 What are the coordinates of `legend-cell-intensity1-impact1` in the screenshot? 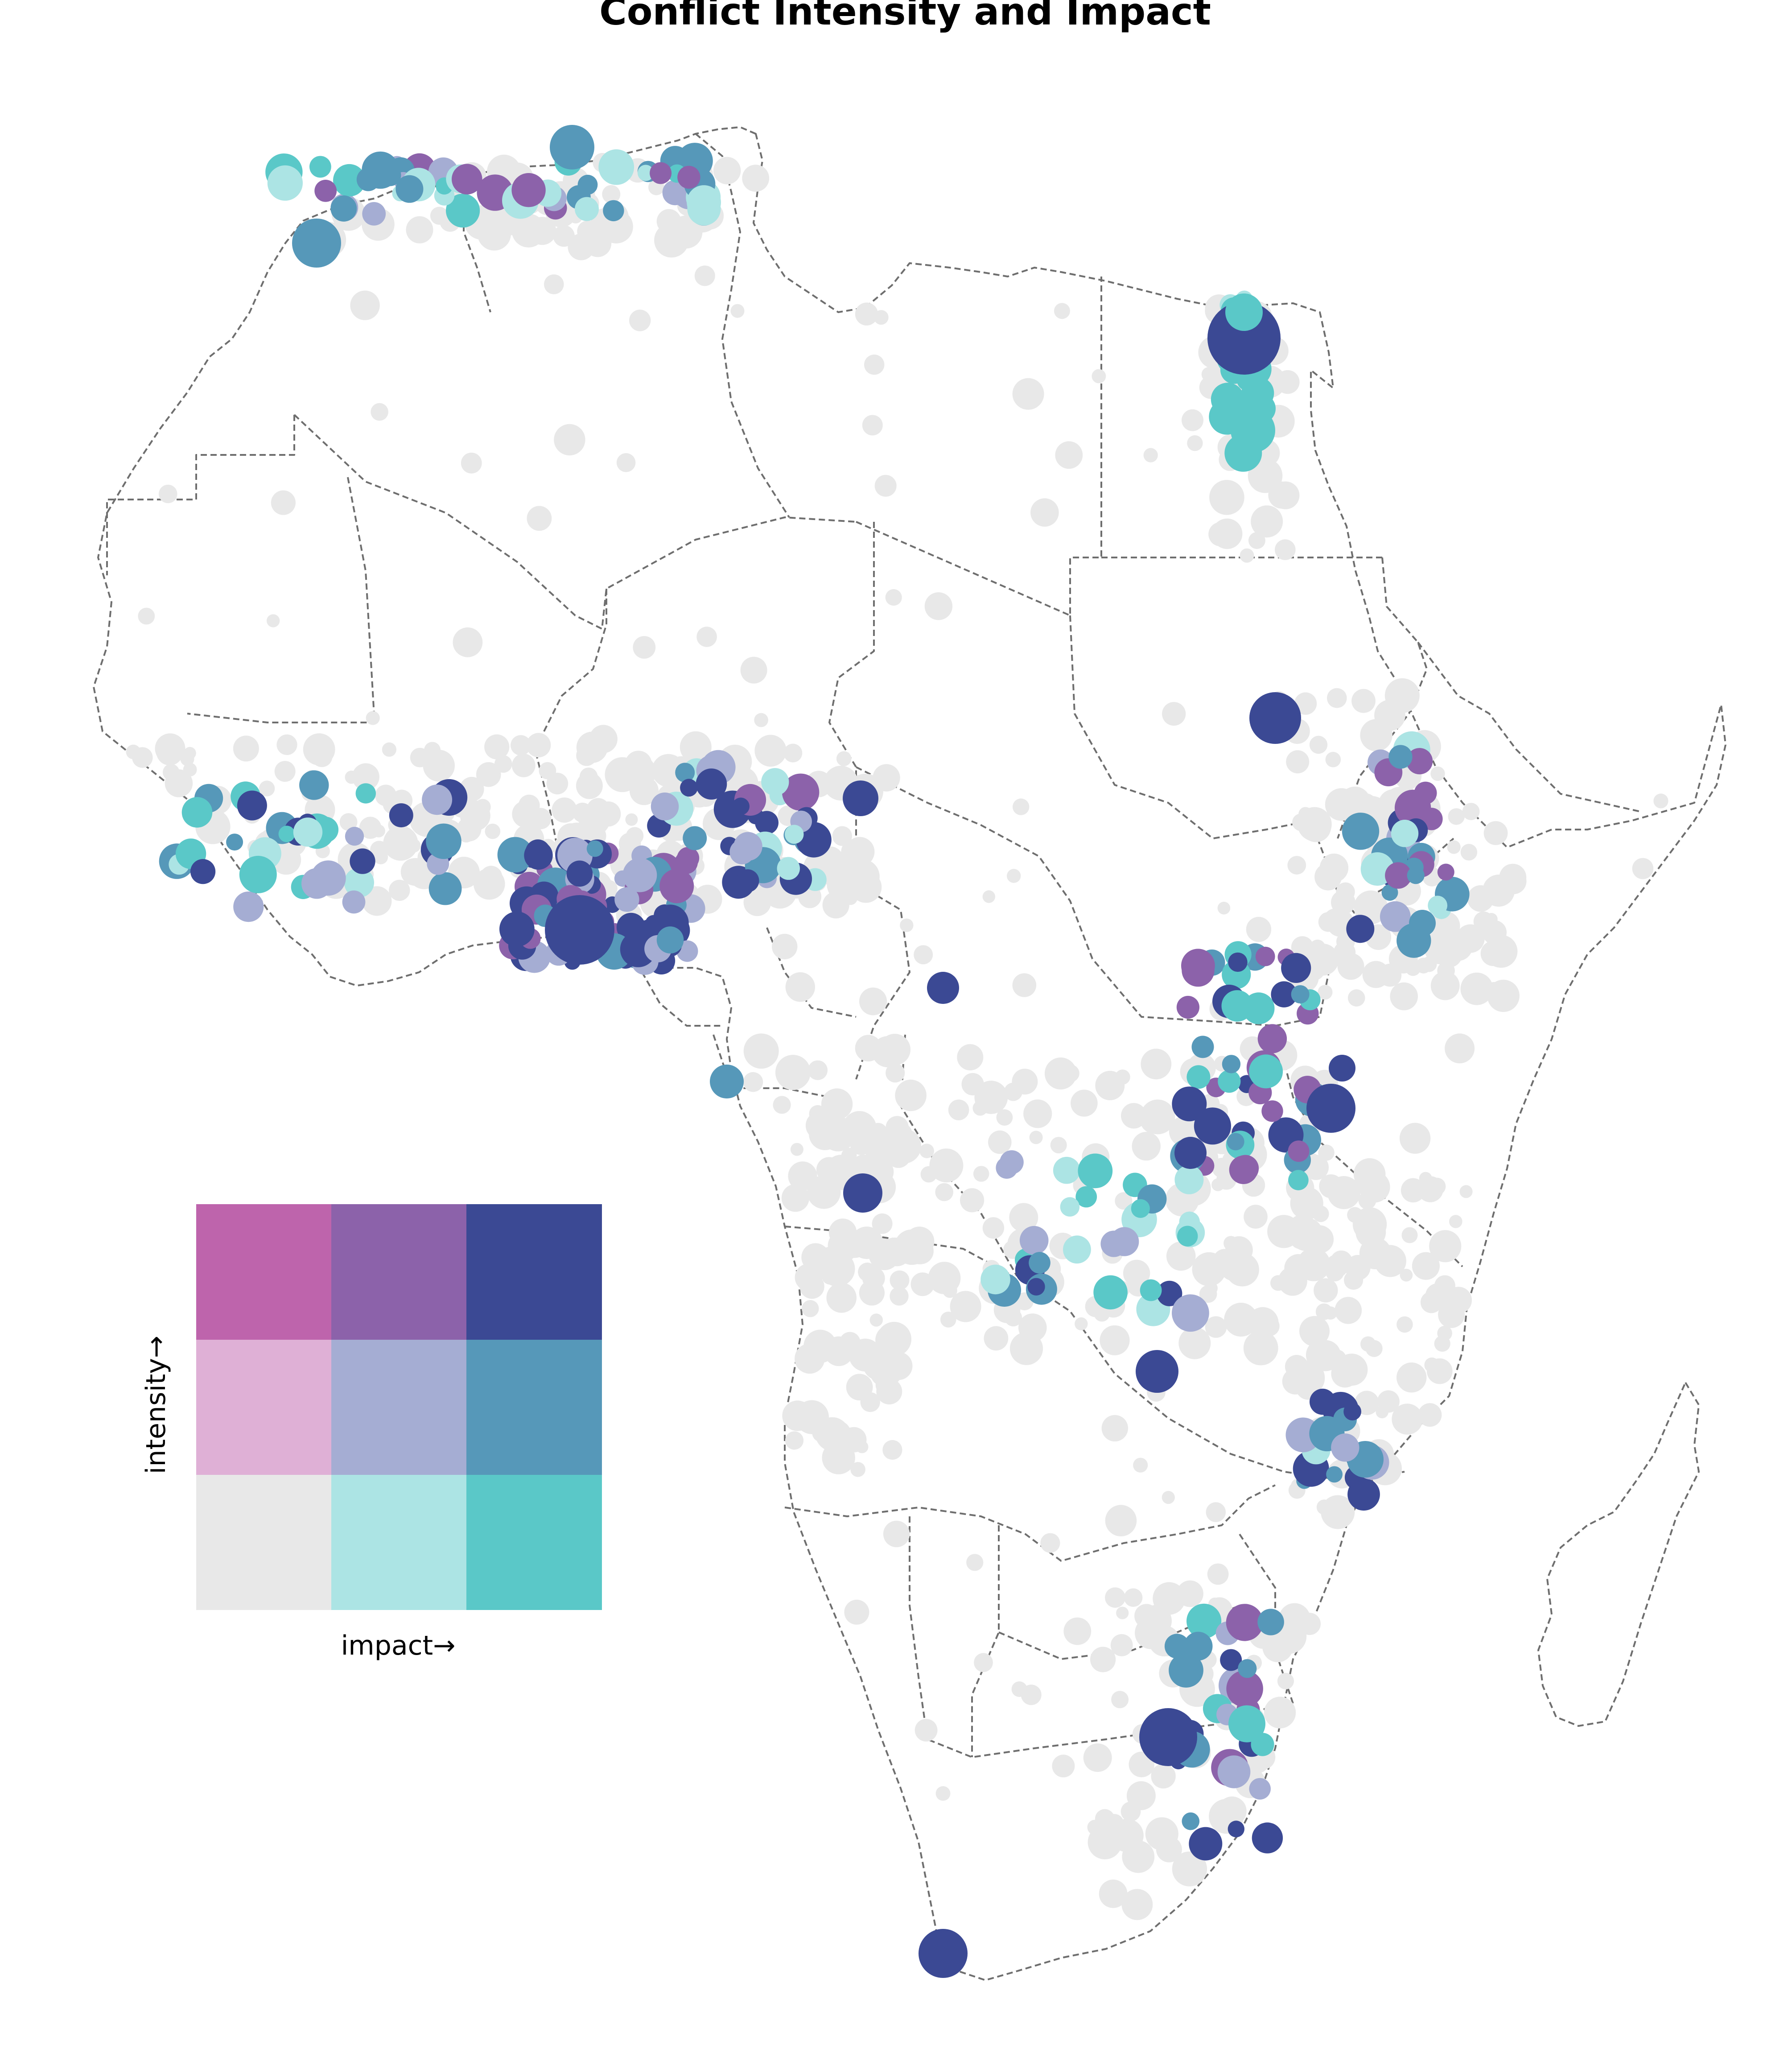 It's located at (399, 1407).